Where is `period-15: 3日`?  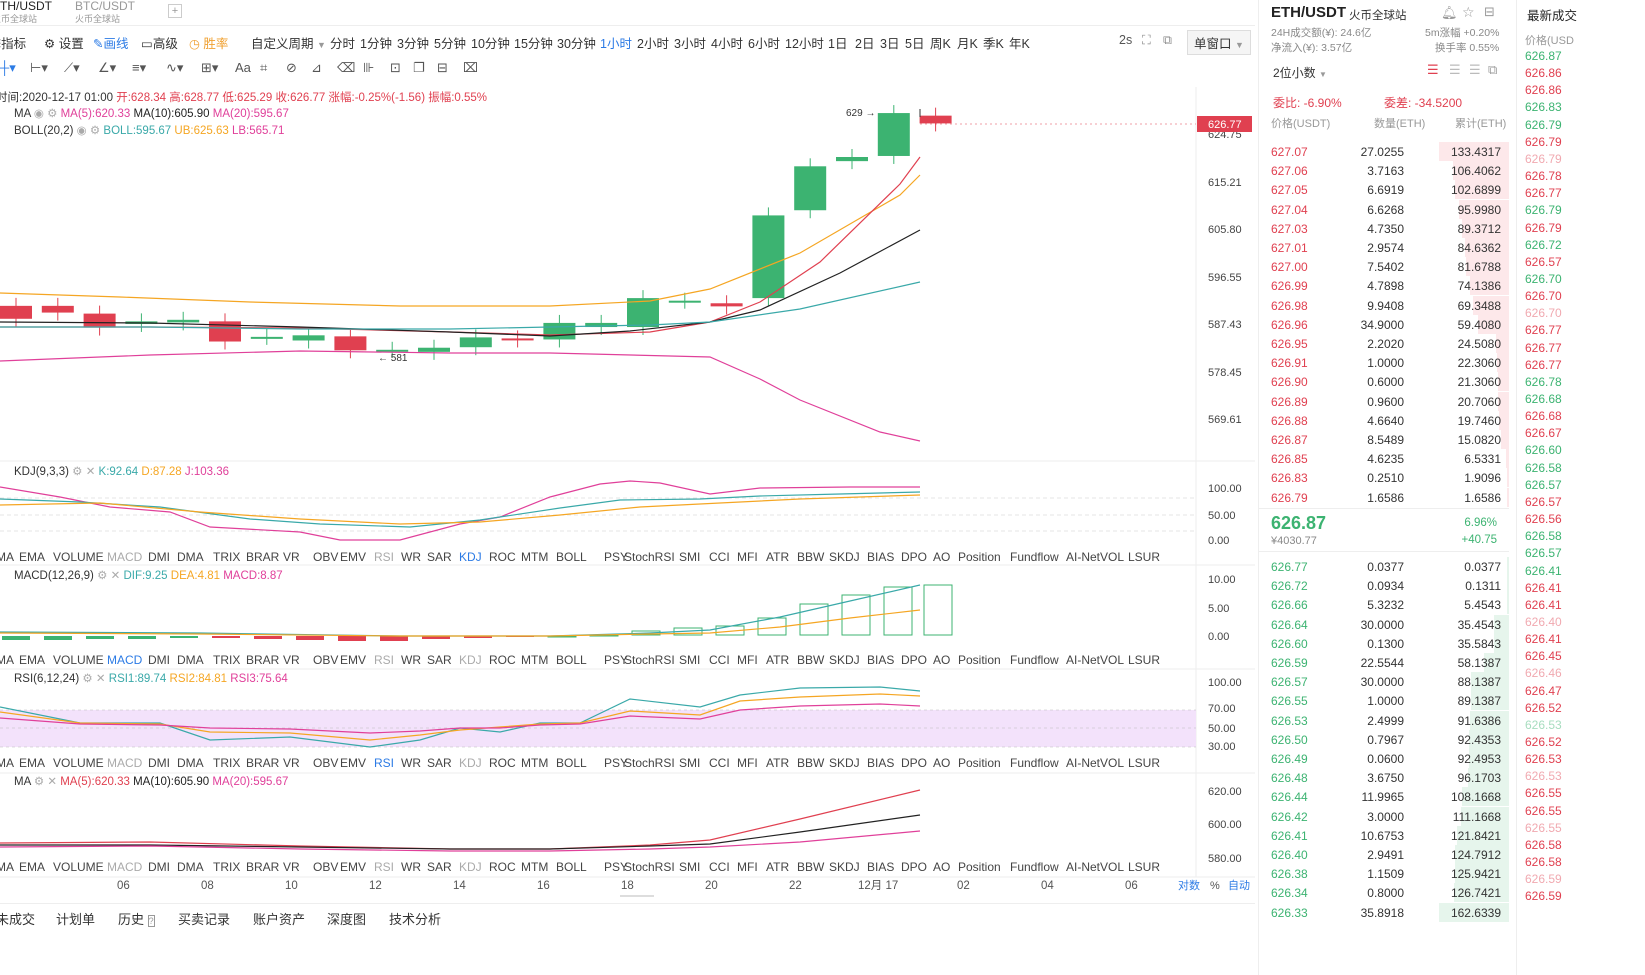
period-15: 3日 is located at coordinates (890, 44).